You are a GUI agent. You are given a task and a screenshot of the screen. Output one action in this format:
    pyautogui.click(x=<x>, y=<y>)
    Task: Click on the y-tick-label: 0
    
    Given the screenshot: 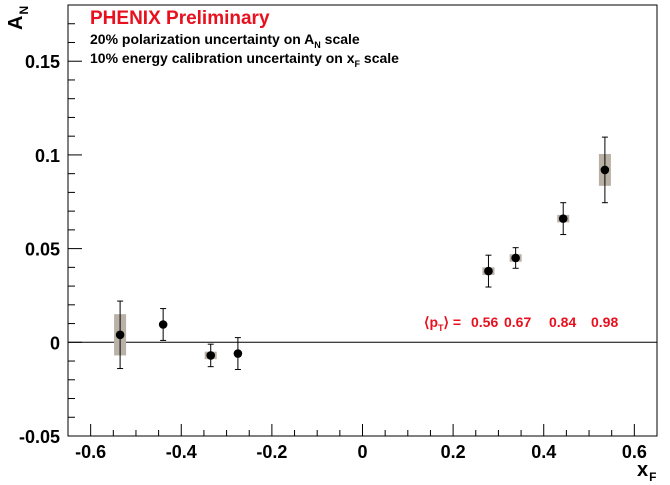 What is the action you would take?
    pyautogui.click(x=55, y=343)
    